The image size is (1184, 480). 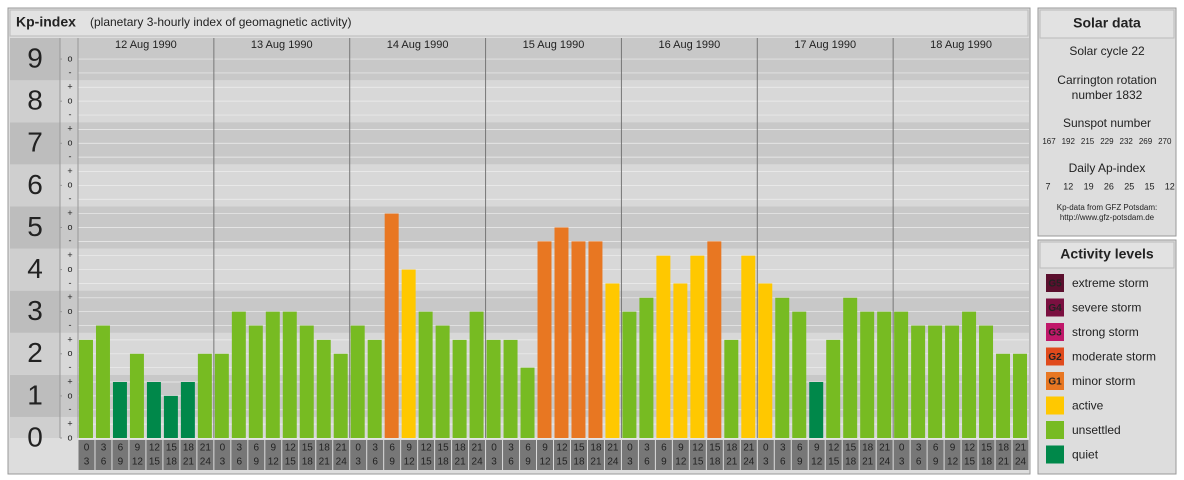 What do you see at coordinates (1049, 141) in the screenshot?
I see `sunspot-number: 167` at bounding box center [1049, 141].